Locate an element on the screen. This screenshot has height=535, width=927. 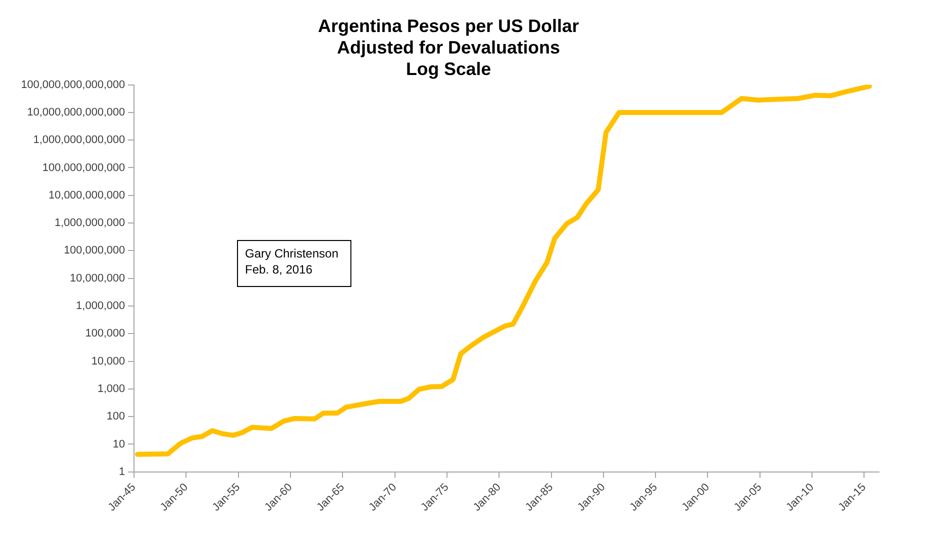
y-tick-label: 10,000,000,000 is located at coordinates (86, 195).